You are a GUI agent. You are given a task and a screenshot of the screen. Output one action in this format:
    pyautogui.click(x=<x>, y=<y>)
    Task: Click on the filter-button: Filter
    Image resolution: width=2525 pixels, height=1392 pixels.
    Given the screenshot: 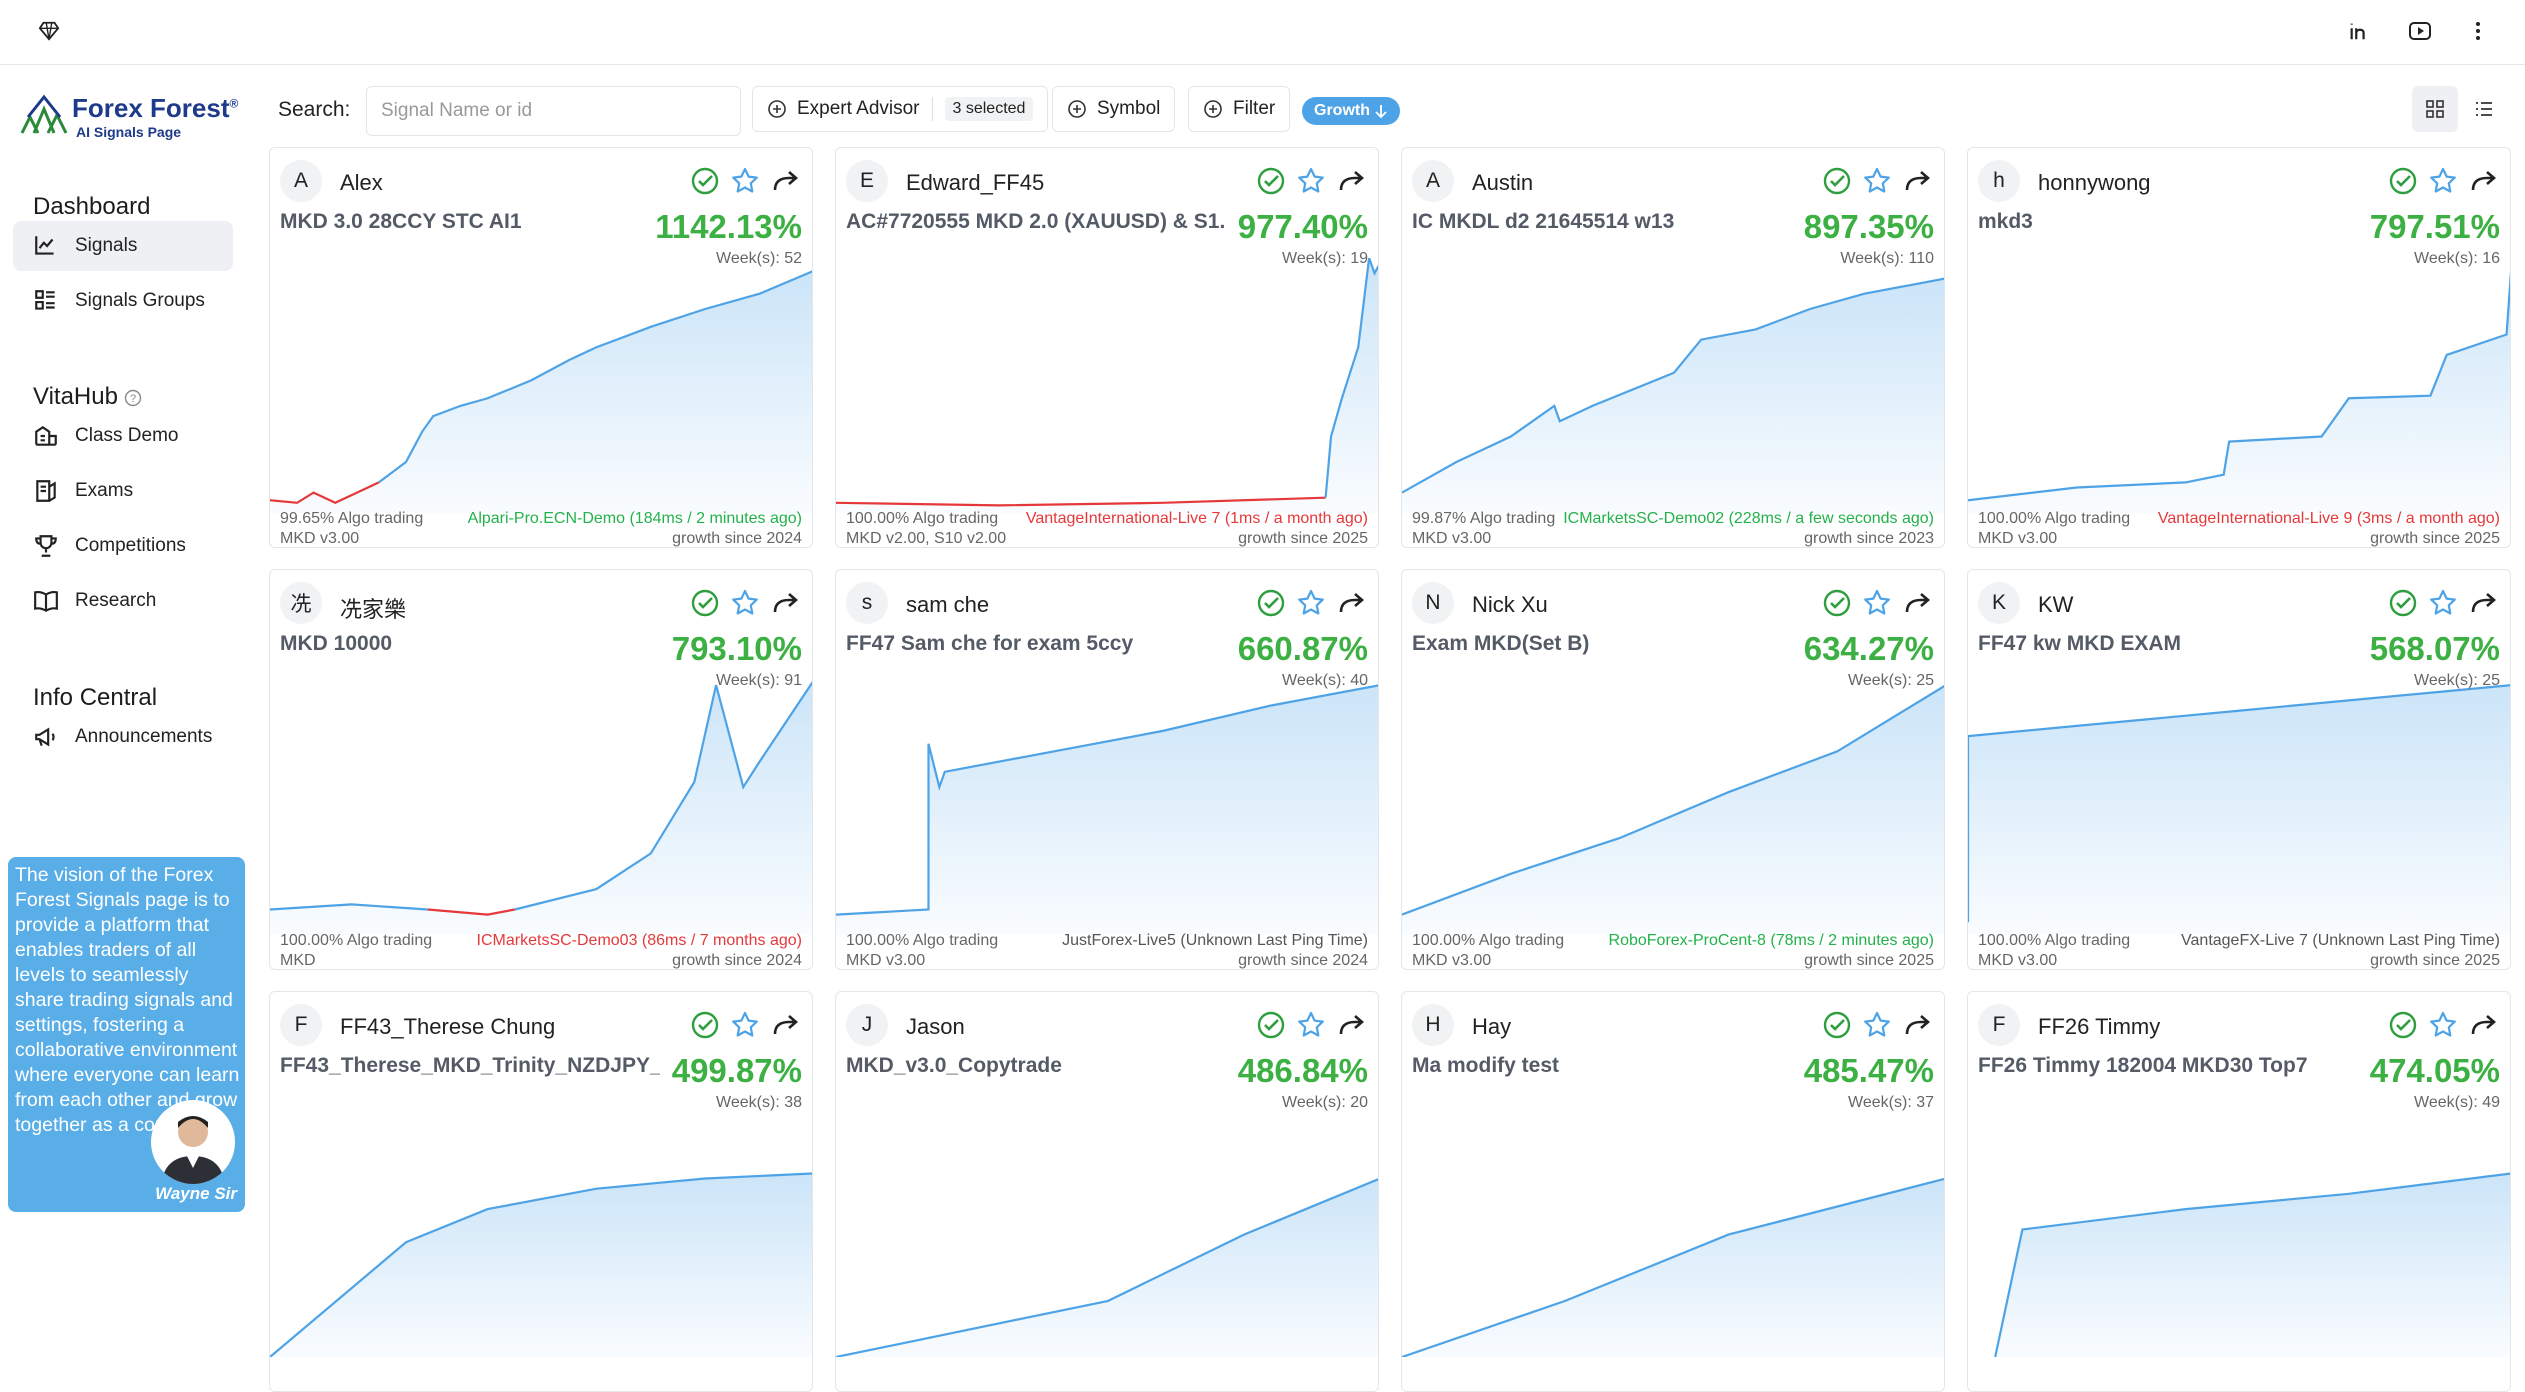 What is the action you would take?
    pyautogui.click(x=1239, y=109)
    